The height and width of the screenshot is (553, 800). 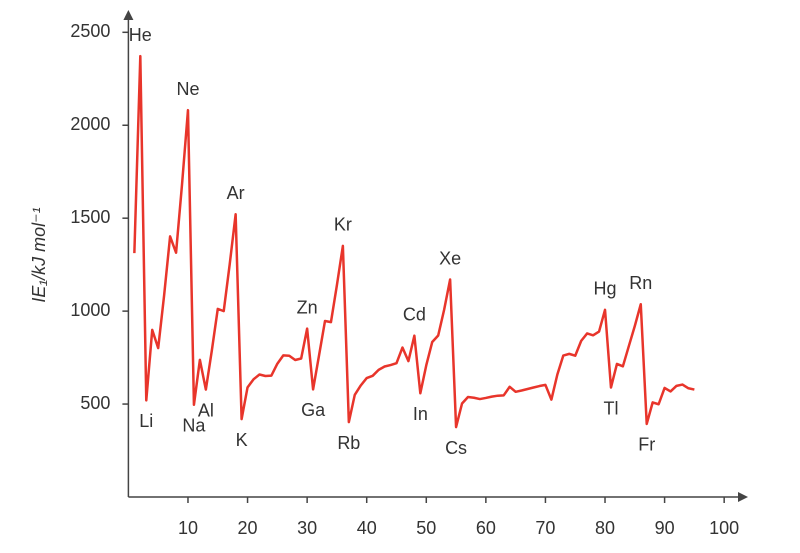 What do you see at coordinates (206, 410) in the screenshot?
I see `point-label: Al` at bounding box center [206, 410].